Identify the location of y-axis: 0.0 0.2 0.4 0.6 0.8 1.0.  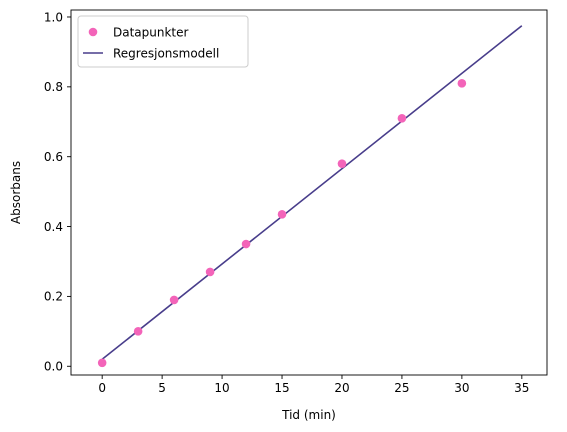
(57, 192).